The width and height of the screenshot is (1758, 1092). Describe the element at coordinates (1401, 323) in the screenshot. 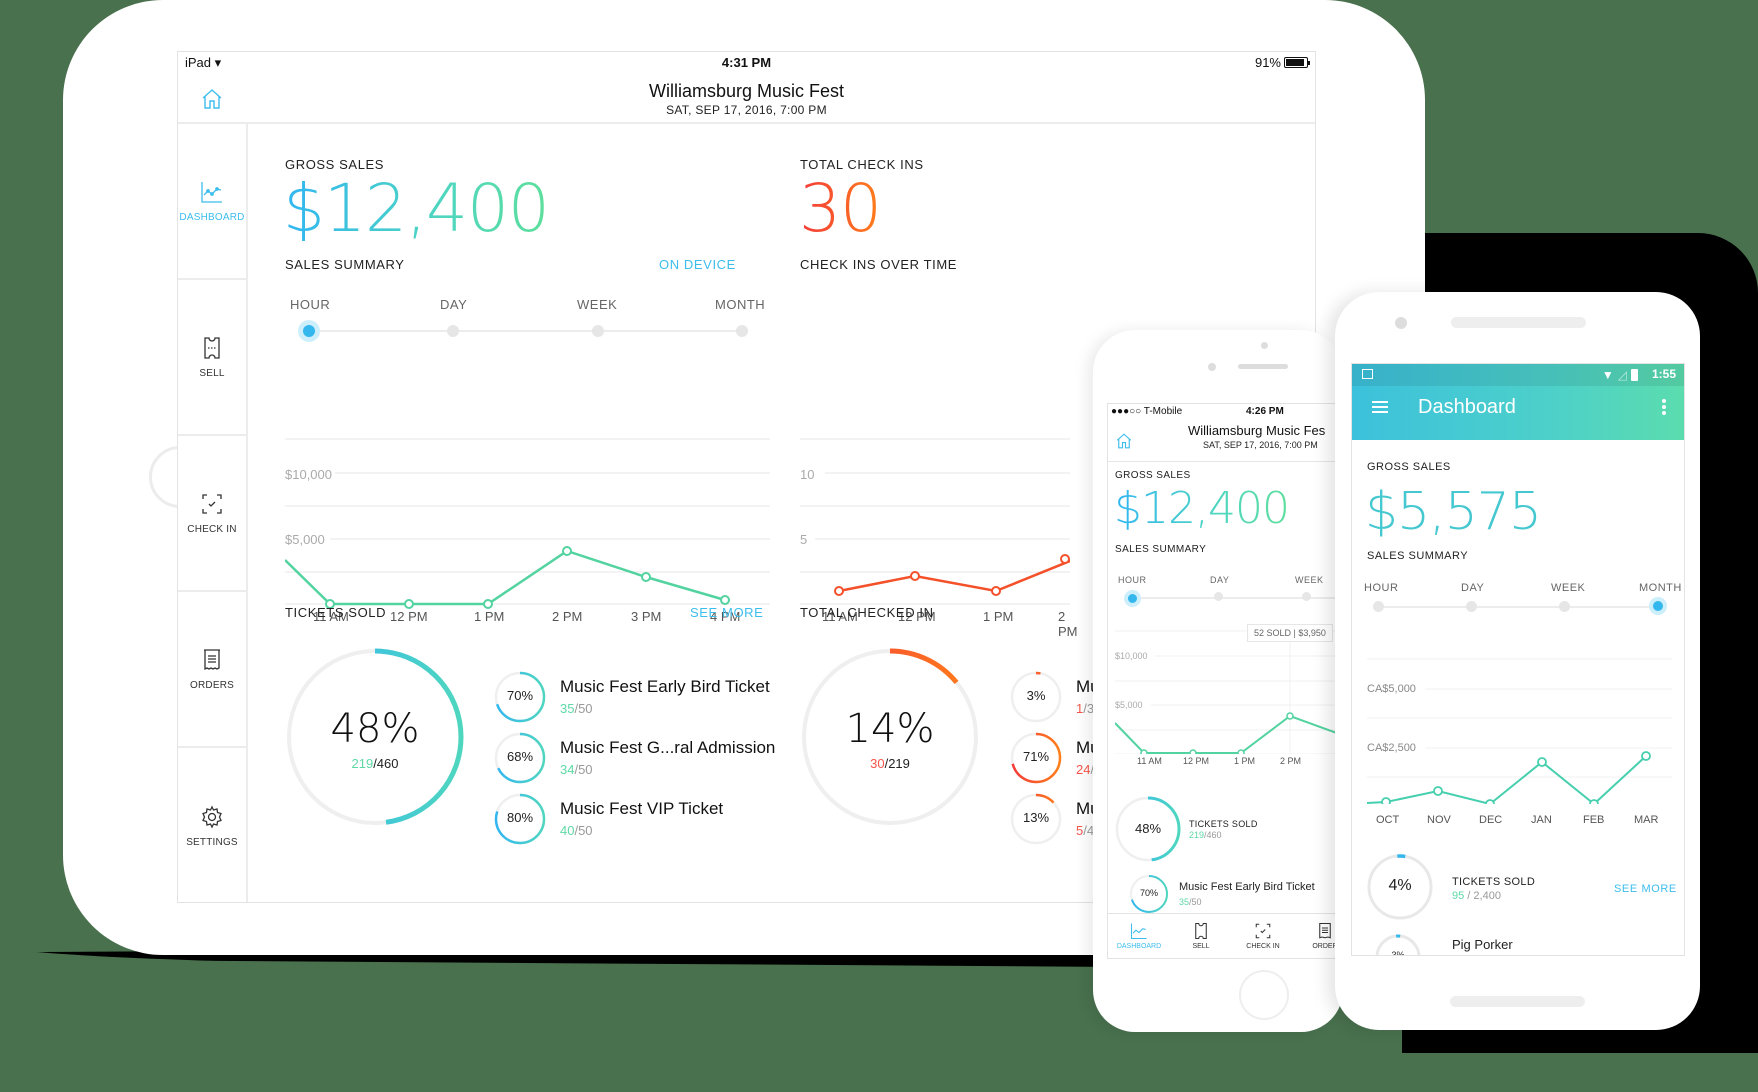

I see `android-camera` at that location.